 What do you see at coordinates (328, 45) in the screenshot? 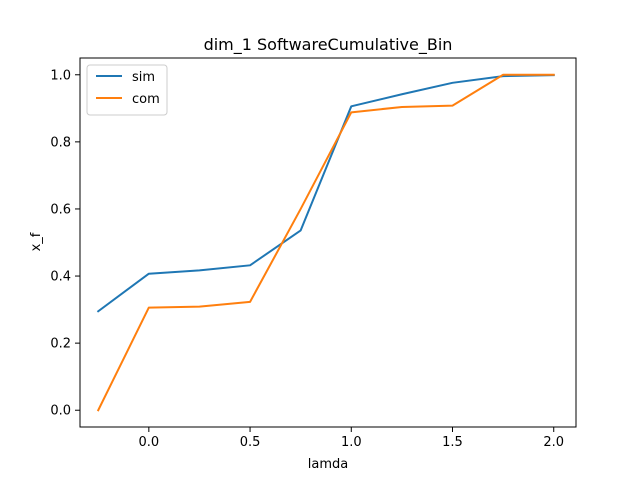
I see `chart-title: dim_1 SoftwareCumulative_Bin` at bounding box center [328, 45].